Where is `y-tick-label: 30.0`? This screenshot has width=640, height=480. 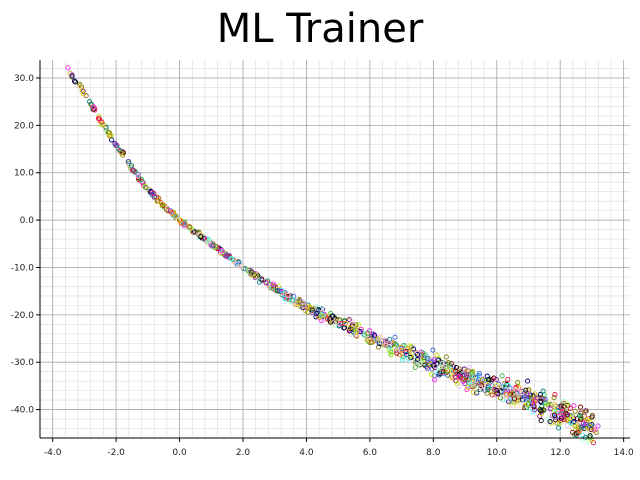
y-tick-label: 30.0 is located at coordinates (24, 79).